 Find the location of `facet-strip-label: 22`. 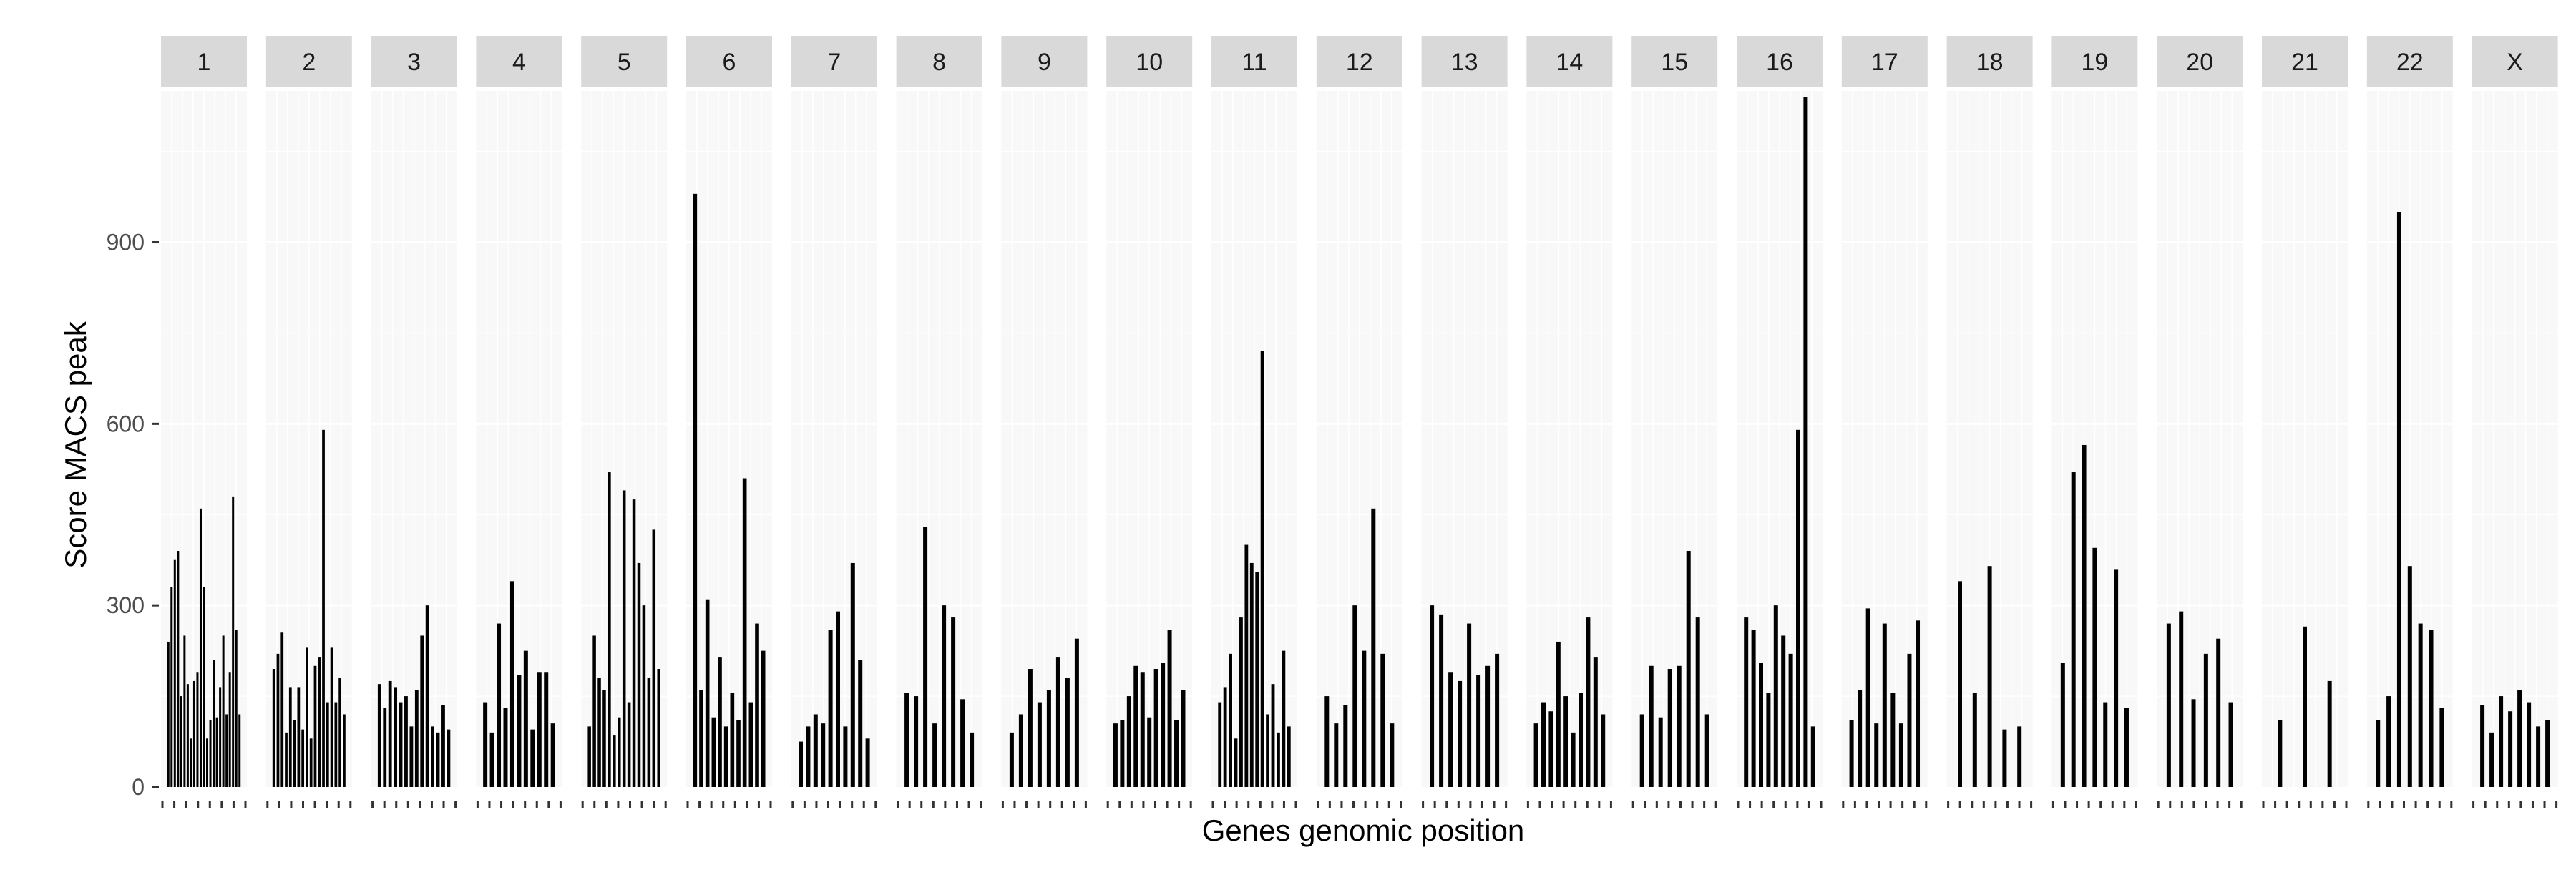

facet-strip-label: 22 is located at coordinates (2410, 63).